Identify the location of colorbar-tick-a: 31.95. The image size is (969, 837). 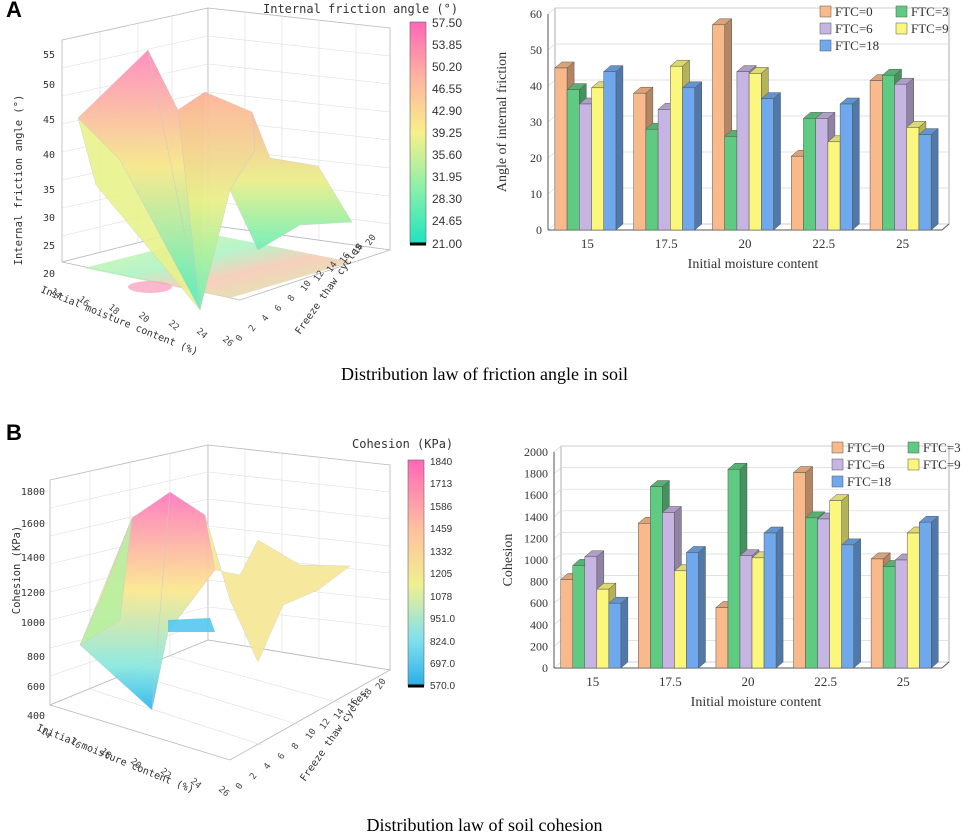
(447, 177).